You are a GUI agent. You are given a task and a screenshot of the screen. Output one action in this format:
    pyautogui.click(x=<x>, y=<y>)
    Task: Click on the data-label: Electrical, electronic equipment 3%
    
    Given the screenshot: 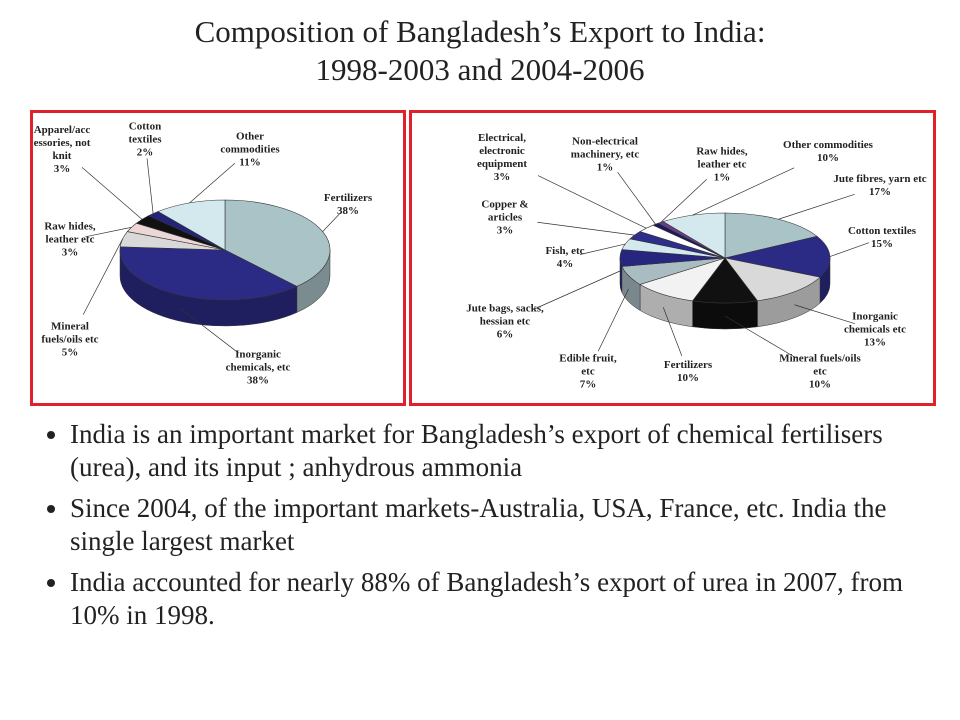 What is the action you would take?
    pyautogui.click(x=502, y=158)
    